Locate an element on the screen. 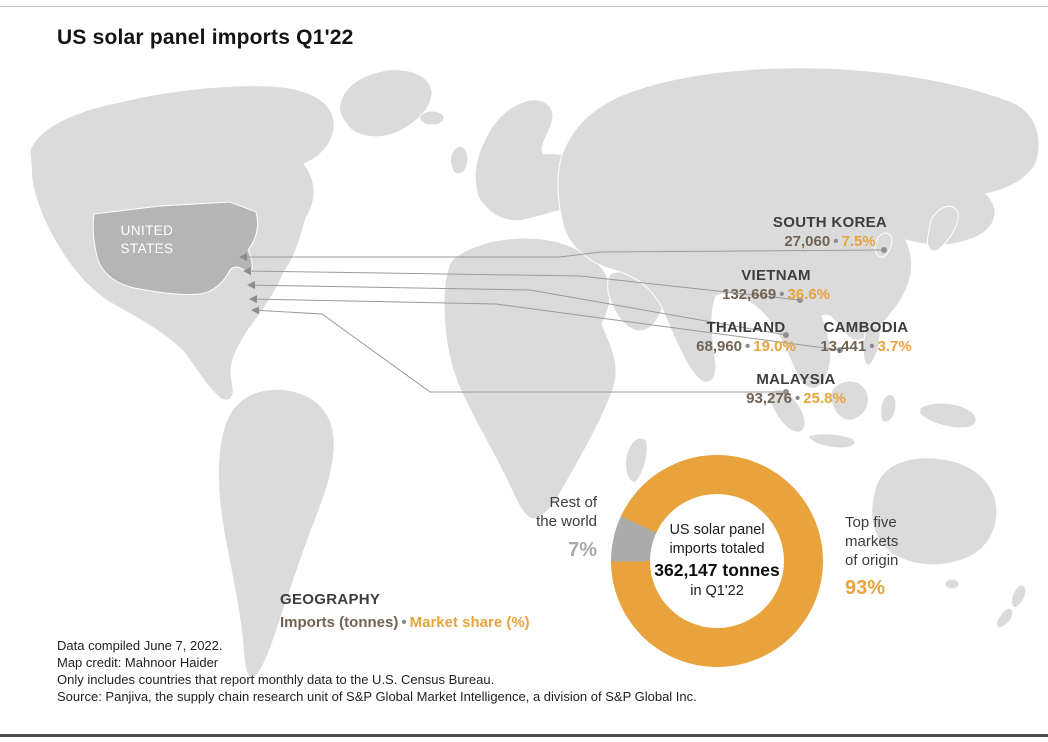 The height and width of the screenshot is (742, 1048). share-value: 3.7% is located at coordinates (894, 346).